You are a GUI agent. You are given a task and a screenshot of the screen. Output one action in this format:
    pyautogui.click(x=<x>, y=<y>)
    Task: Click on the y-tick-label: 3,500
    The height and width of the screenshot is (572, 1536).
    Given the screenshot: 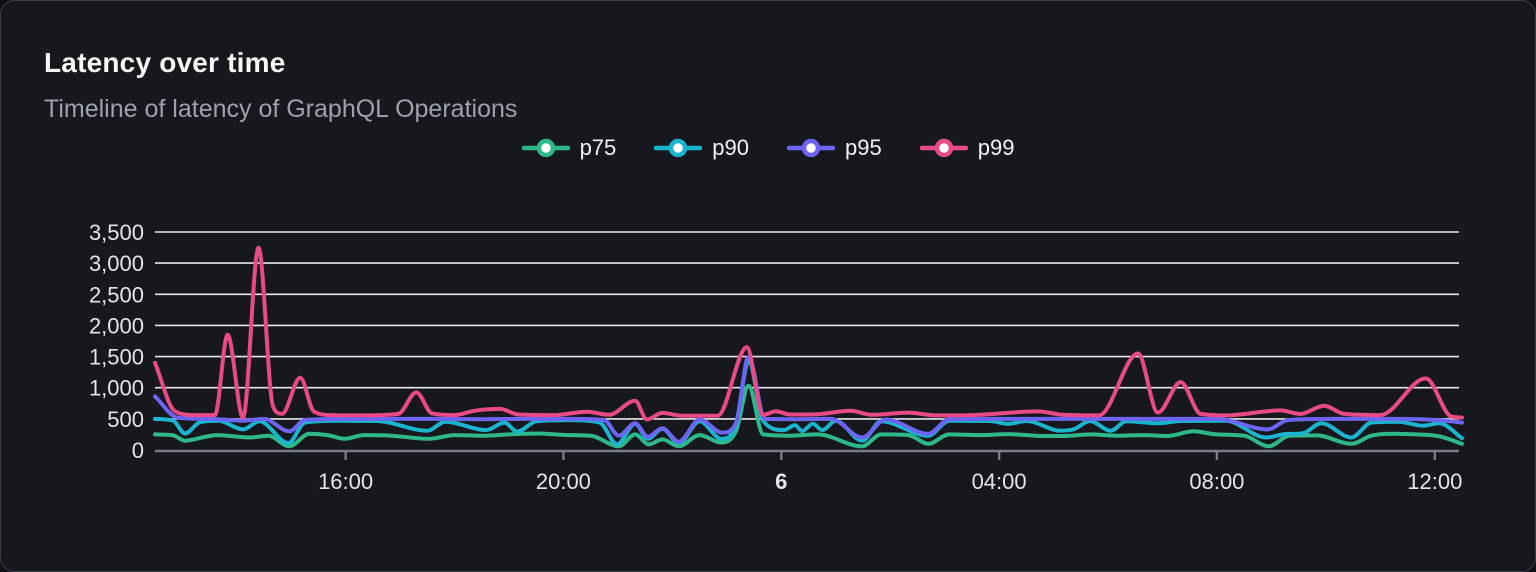 What is the action you would take?
    pyautogui.click(x=116, y=232)
    